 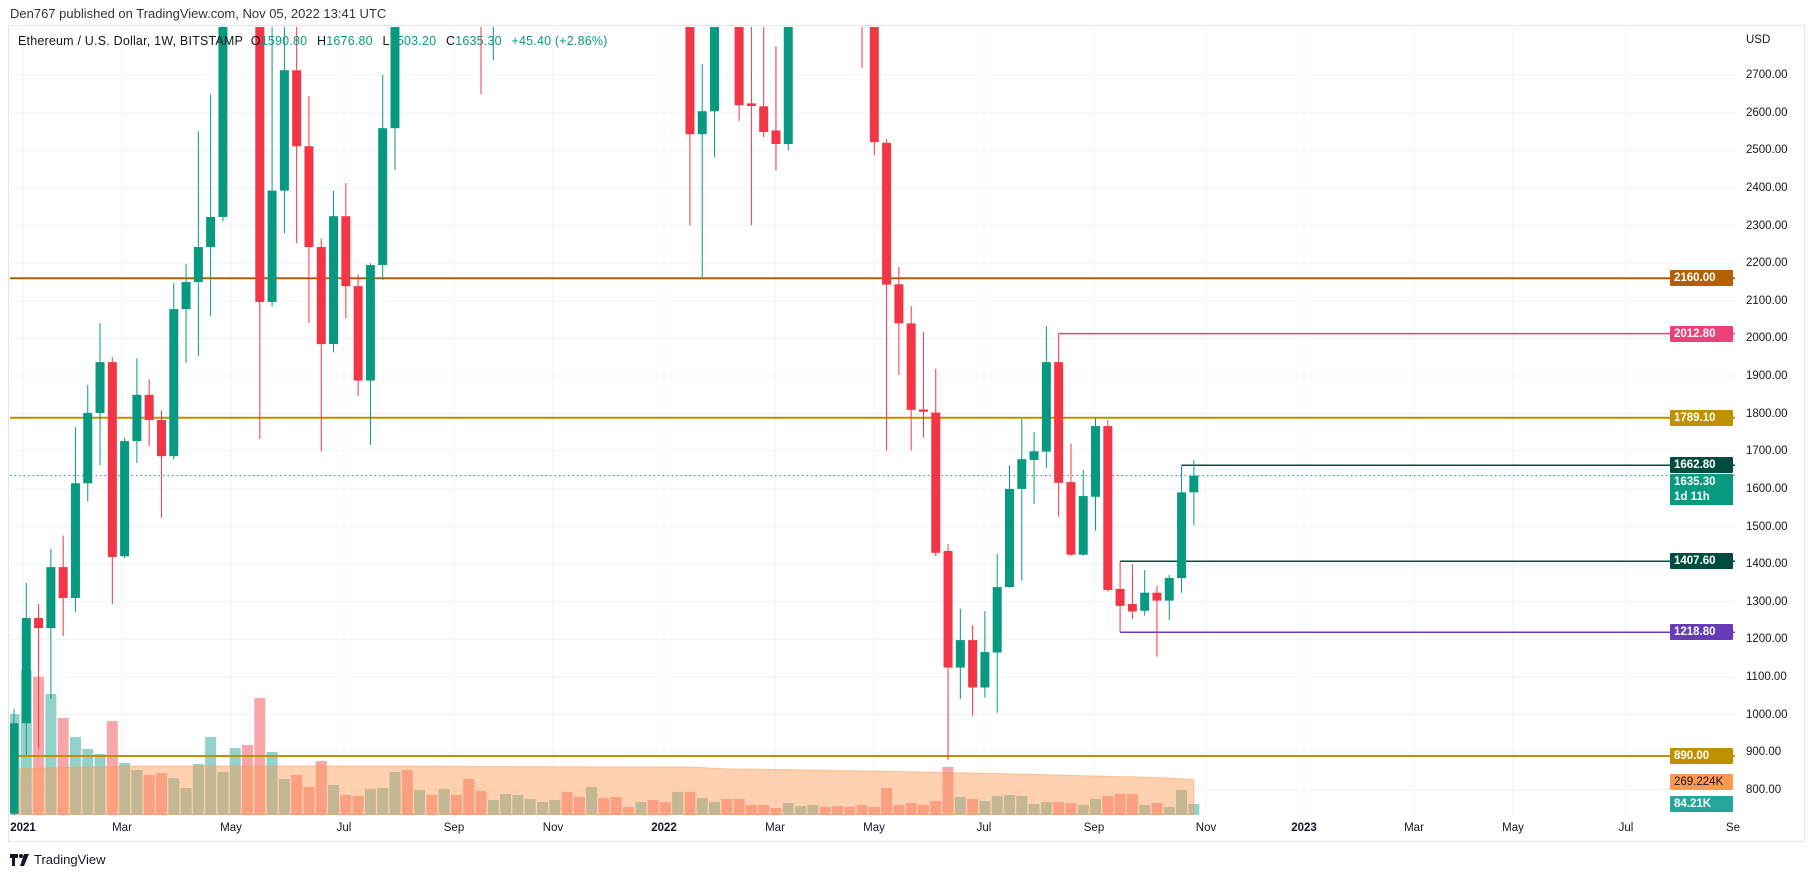 I want to click on close-label: C, so click(x=450, y=41).